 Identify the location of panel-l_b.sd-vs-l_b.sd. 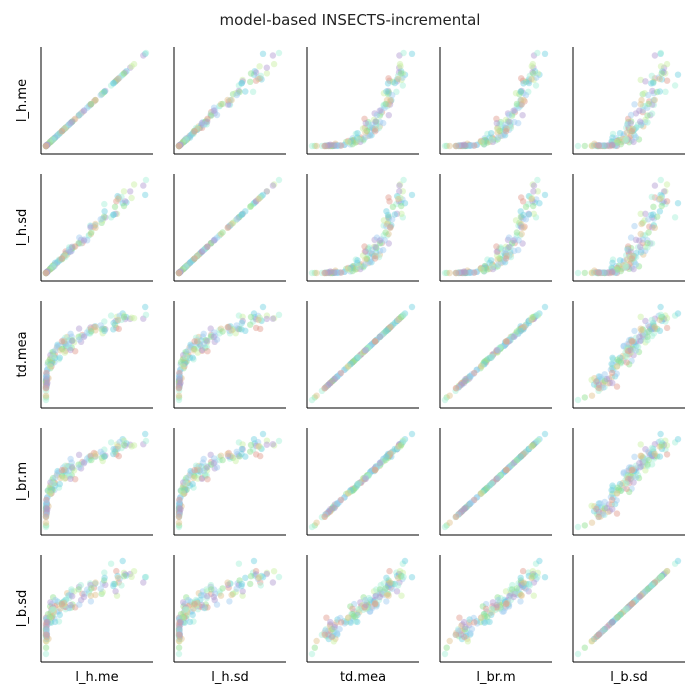
(628, 609).